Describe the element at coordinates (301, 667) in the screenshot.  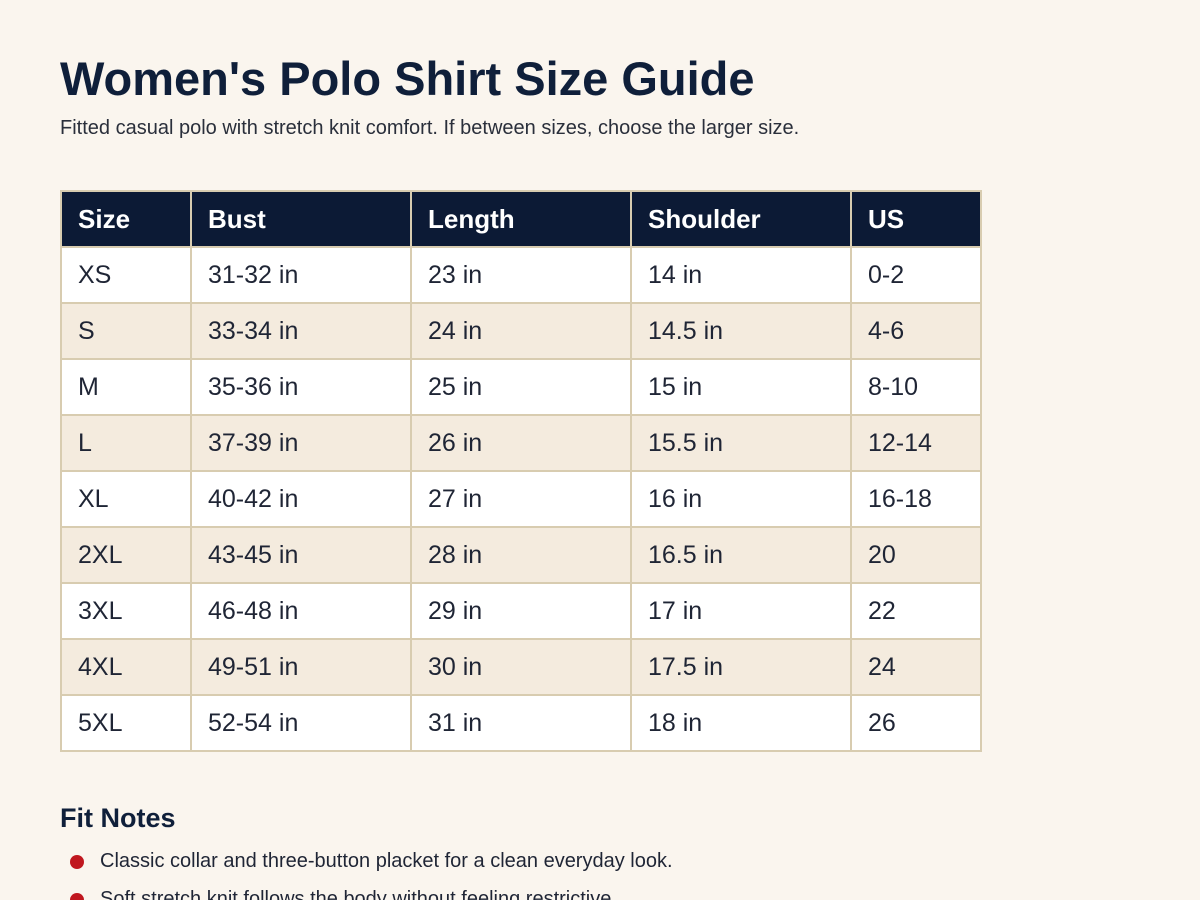
I see `table-cell: 49-51 in` at that location.